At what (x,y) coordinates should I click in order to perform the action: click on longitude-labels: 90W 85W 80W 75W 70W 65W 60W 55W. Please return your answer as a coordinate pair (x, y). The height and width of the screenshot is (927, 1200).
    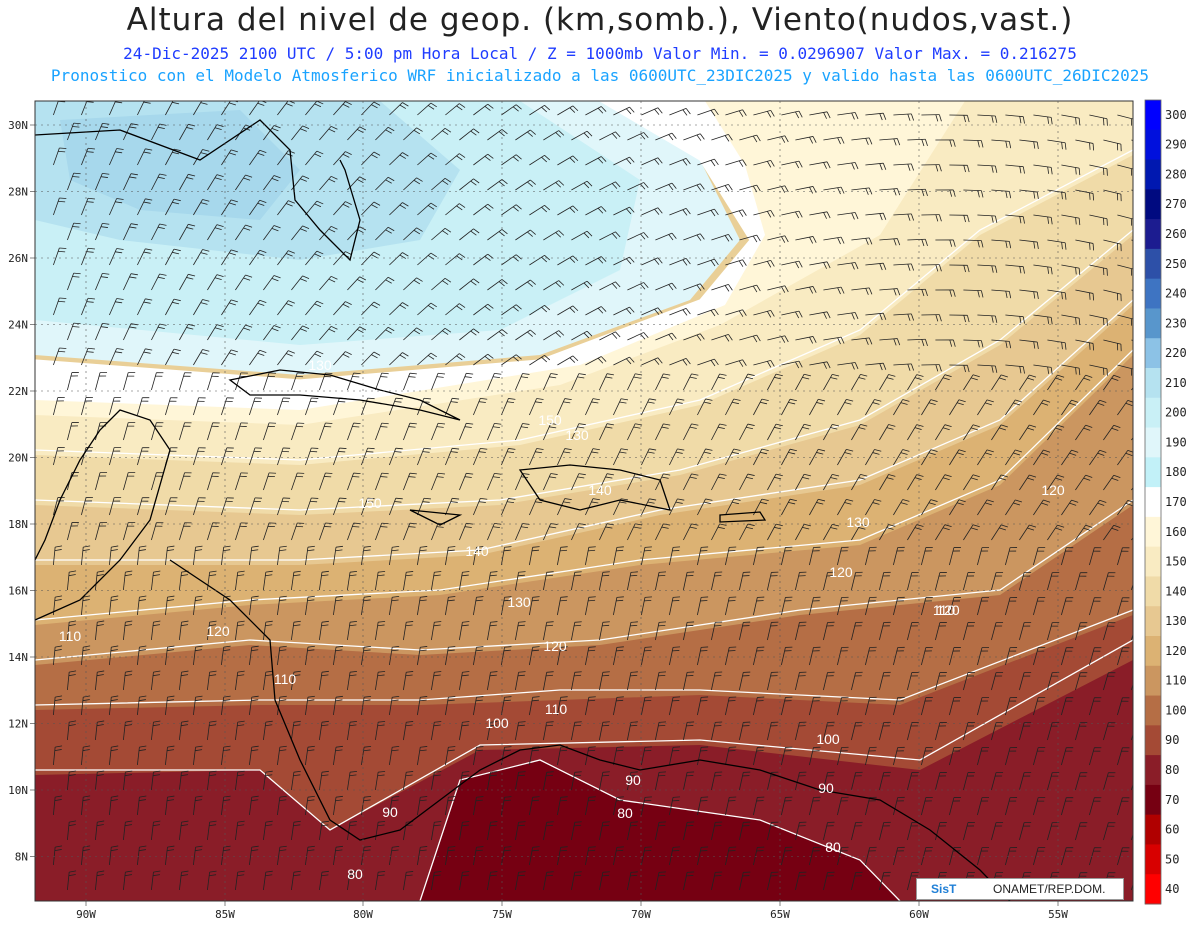
    Looking at the image, I should click on (572, 914).